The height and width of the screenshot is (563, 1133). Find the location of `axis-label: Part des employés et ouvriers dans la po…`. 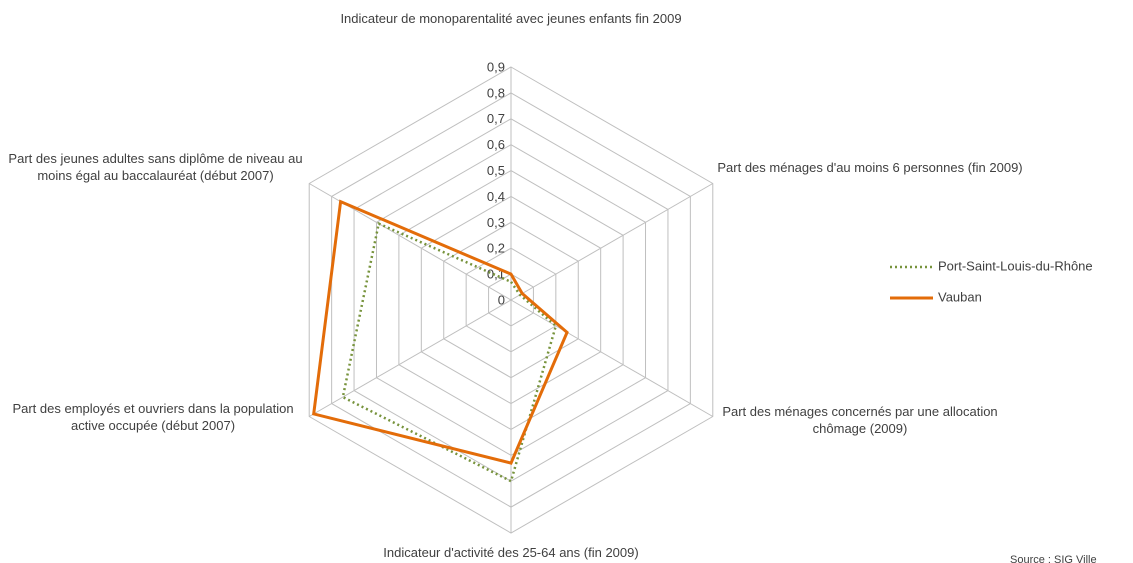

axis-label: Part des employés et ouvriers dans la po… is located at coordinates (153, 417).